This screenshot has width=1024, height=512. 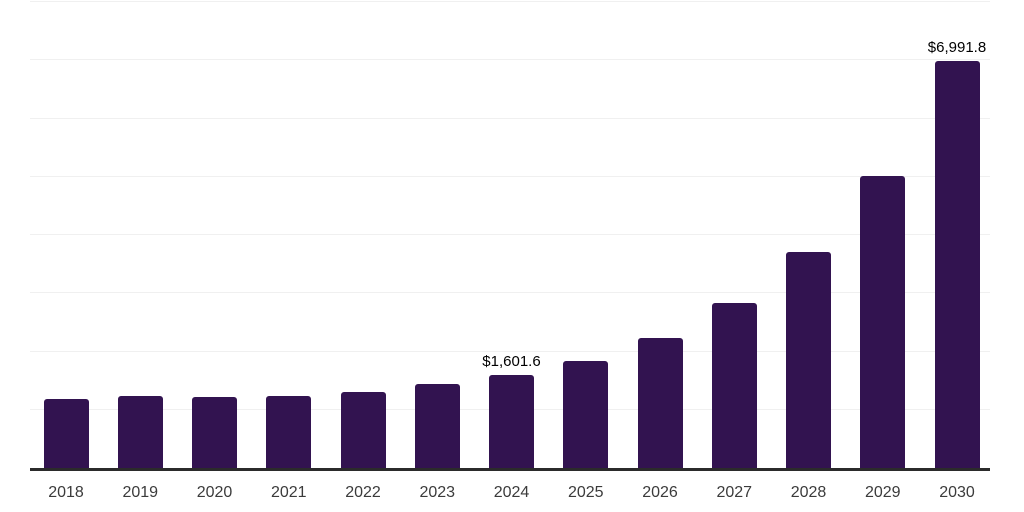 What do you see at coordinates (511, 361) in the screenshot?
I see `value-label-2024: $1,601.6` at bounding box center [511, 361].